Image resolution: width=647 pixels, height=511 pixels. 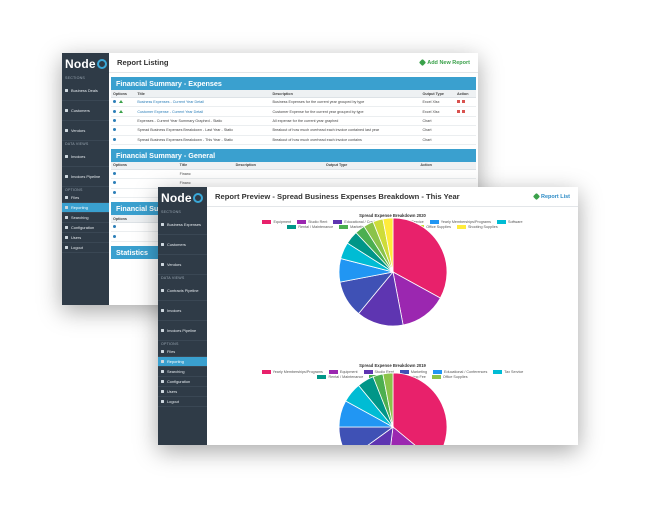 I want to click on sidebar-item-business-deals: Business Deals, so click(x=85, y=91).